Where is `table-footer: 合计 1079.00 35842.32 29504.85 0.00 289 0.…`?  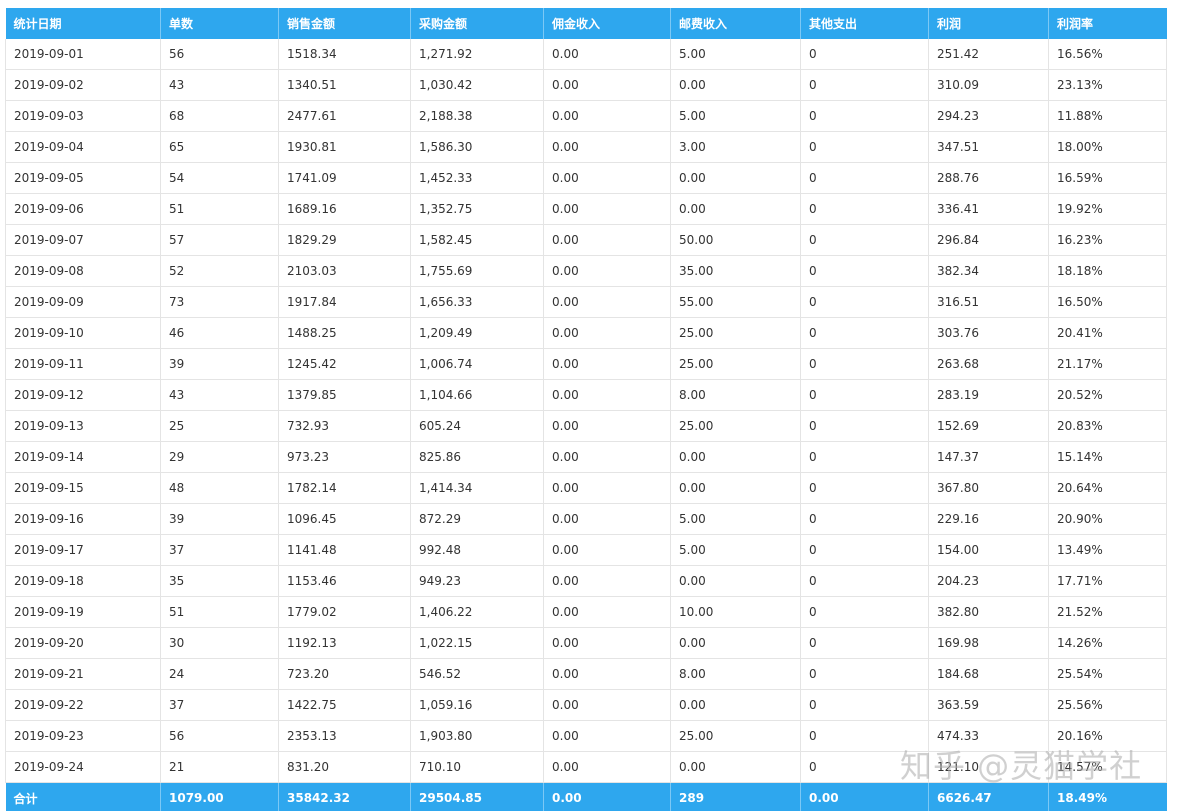
table-footer: 合计 1079.00 35842.32 29504.85 0.00 289 0.… is located at coordinates (586, 796).